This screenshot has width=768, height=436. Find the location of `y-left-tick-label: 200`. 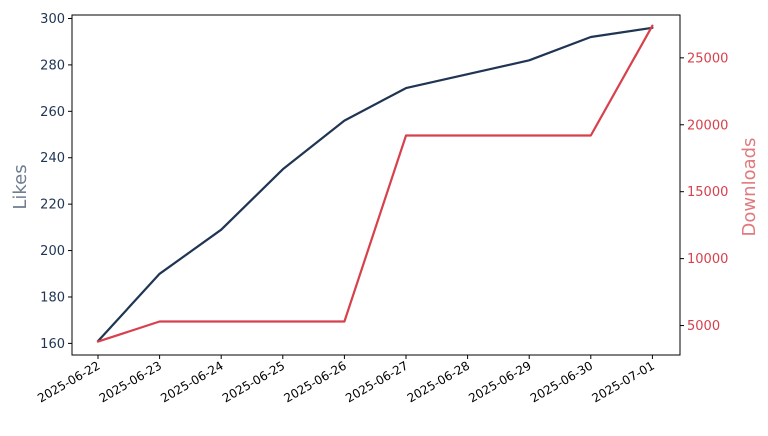

y-left-tick-label: 200 is located at coordinates (52, 251).